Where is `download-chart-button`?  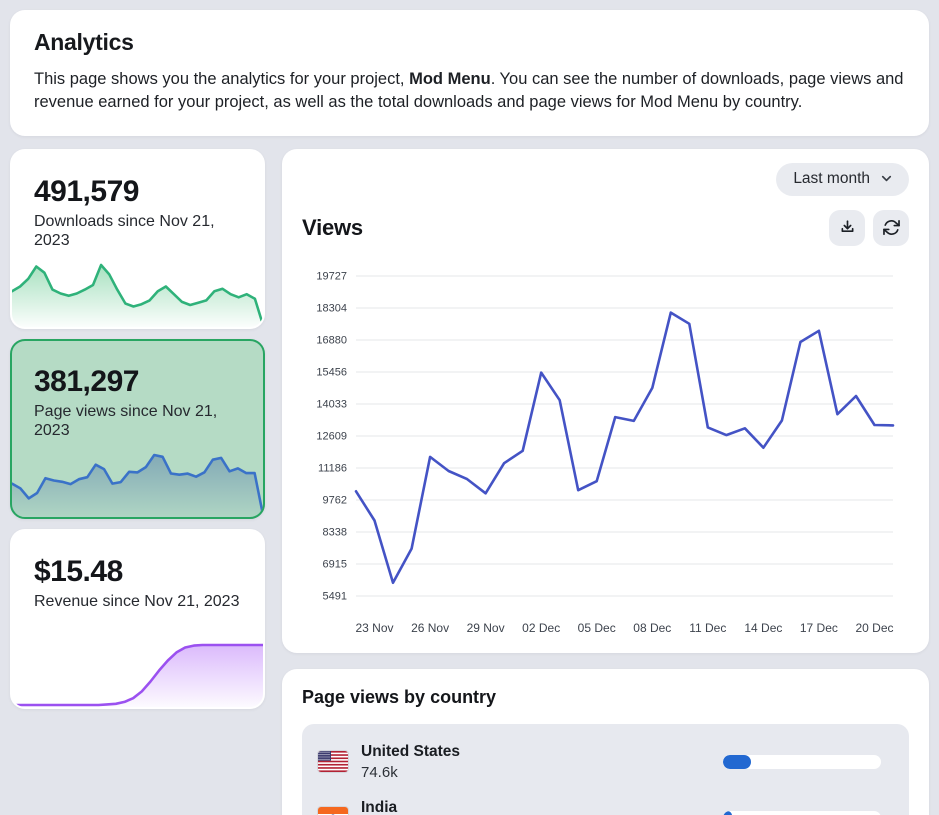
download-chart-button is located at coordinates (847, 227).